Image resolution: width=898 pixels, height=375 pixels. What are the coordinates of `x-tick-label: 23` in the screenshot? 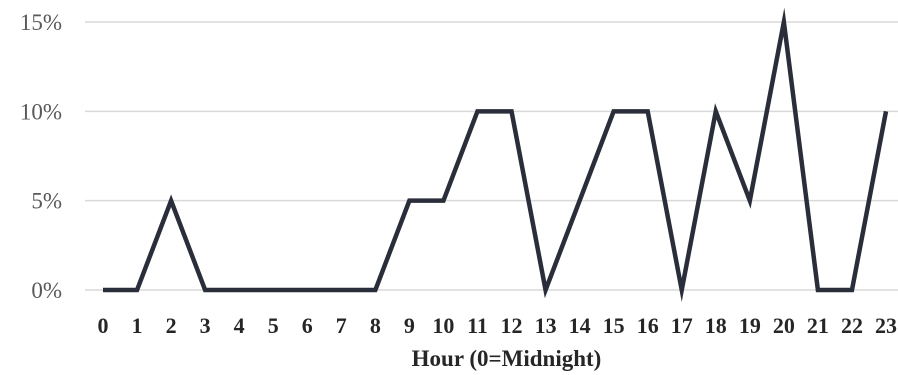 It's located at (886, 325).